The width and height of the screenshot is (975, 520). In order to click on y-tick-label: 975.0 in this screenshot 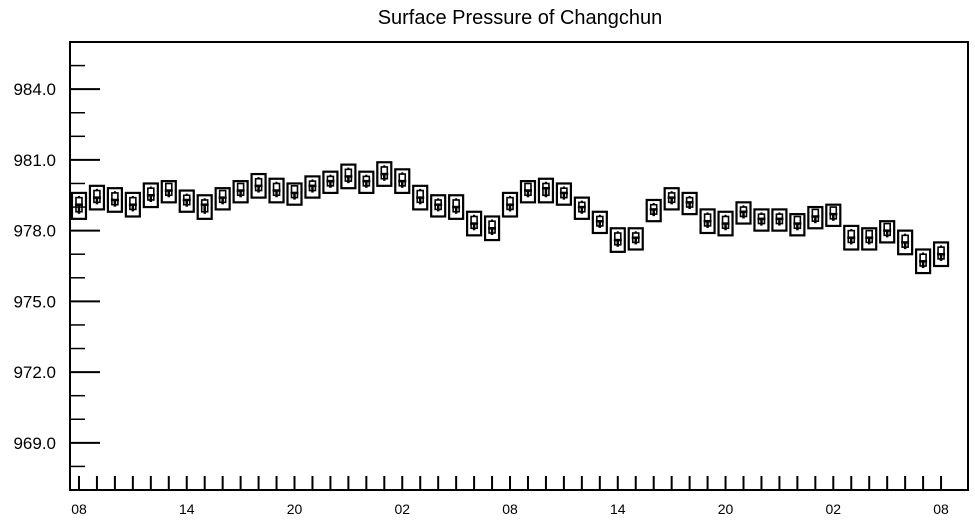, I will do `click(34, 301)`.